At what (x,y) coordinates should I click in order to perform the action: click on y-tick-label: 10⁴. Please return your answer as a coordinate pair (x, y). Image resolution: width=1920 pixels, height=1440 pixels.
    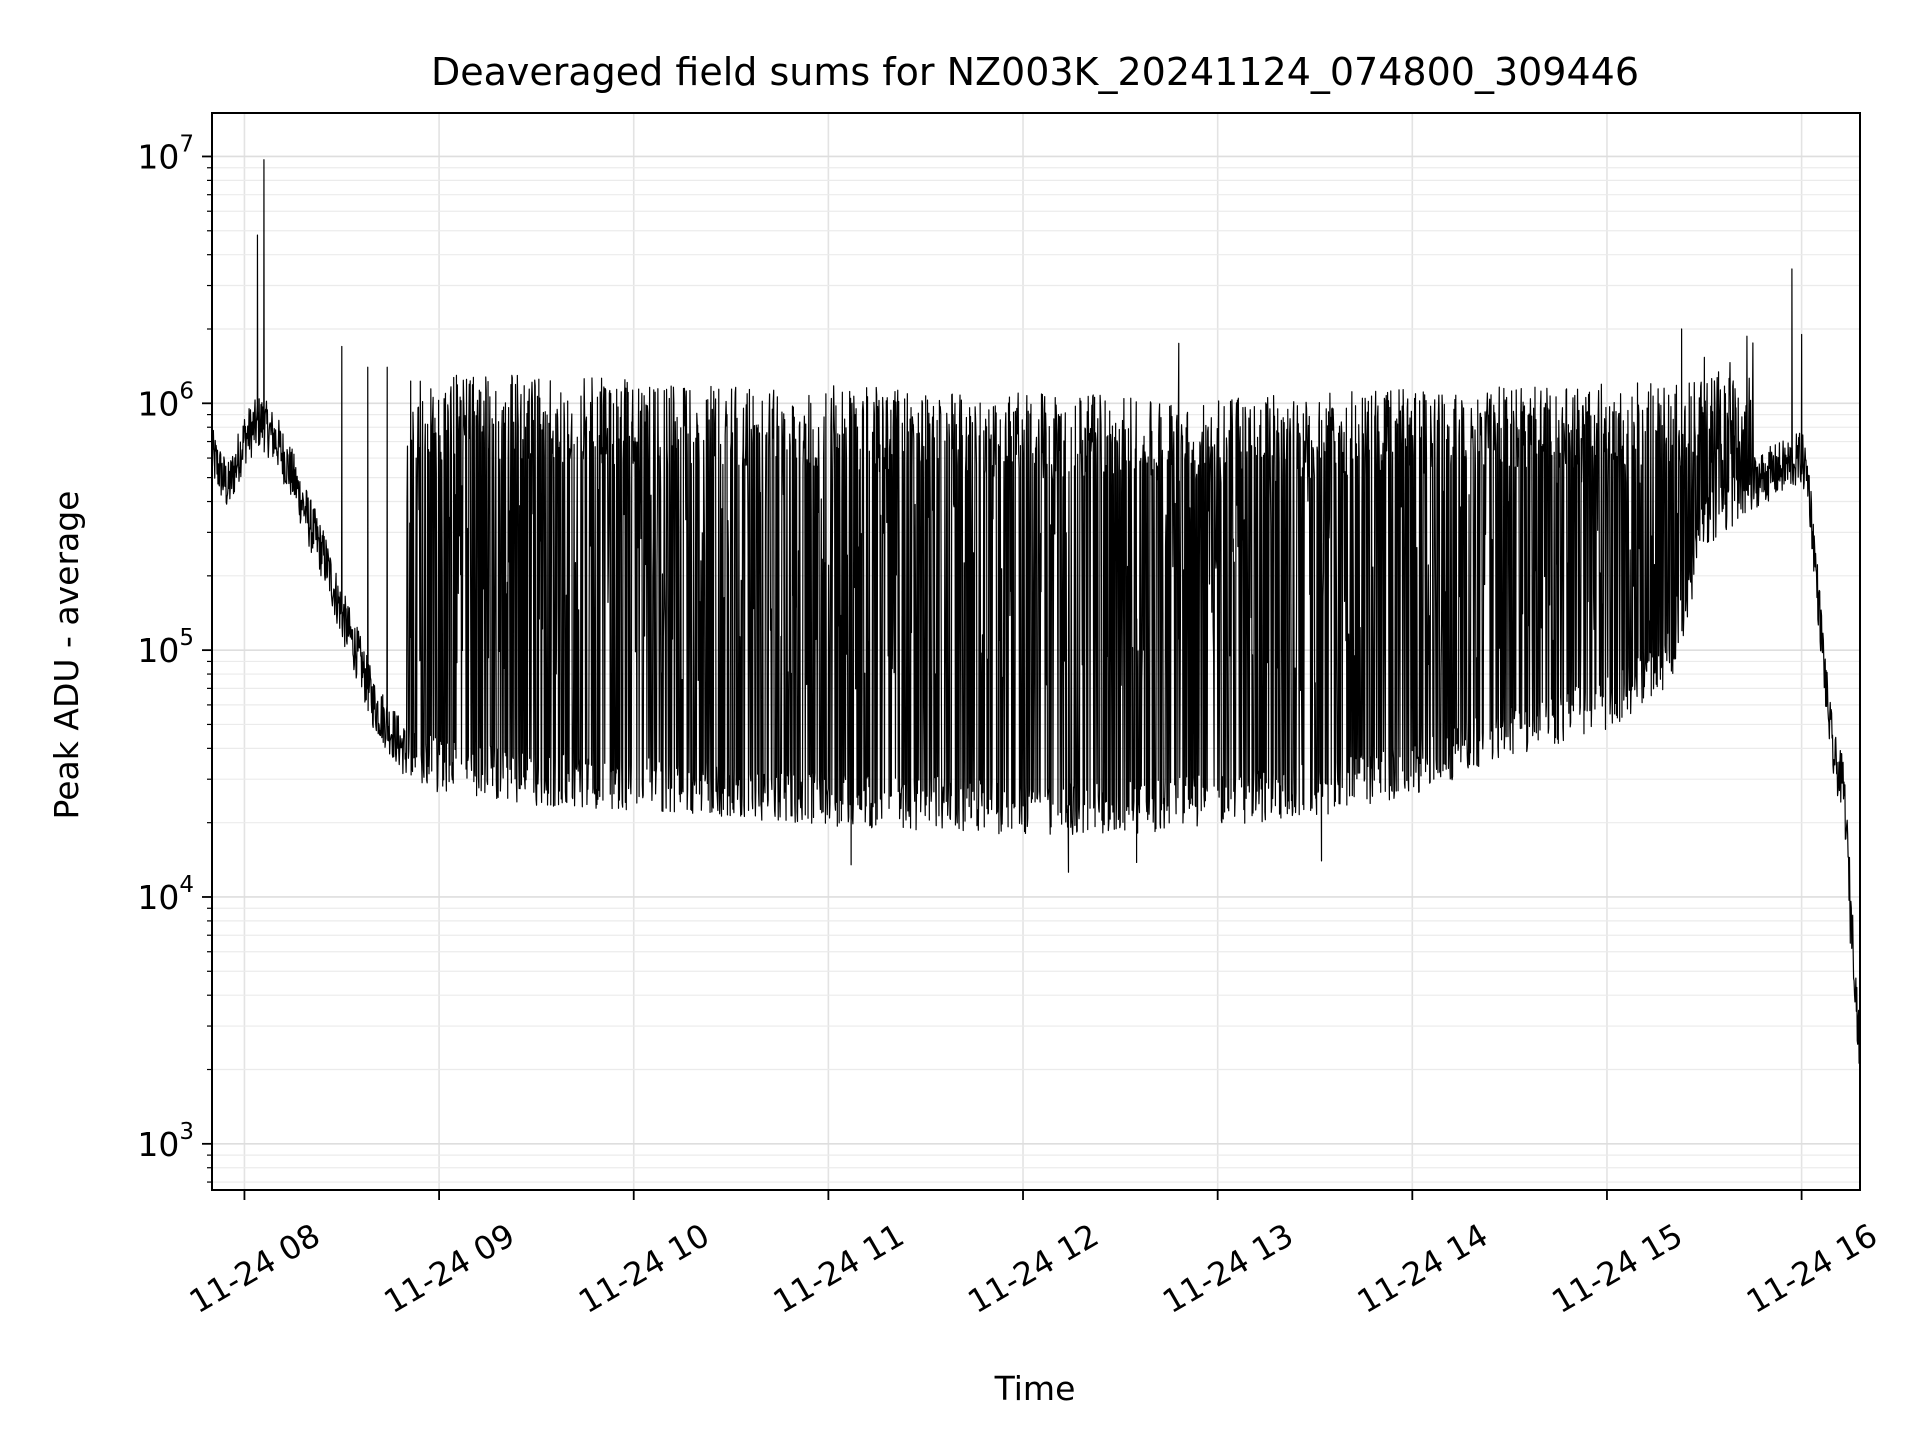
    Looking at the image, I should click on (165, 894).